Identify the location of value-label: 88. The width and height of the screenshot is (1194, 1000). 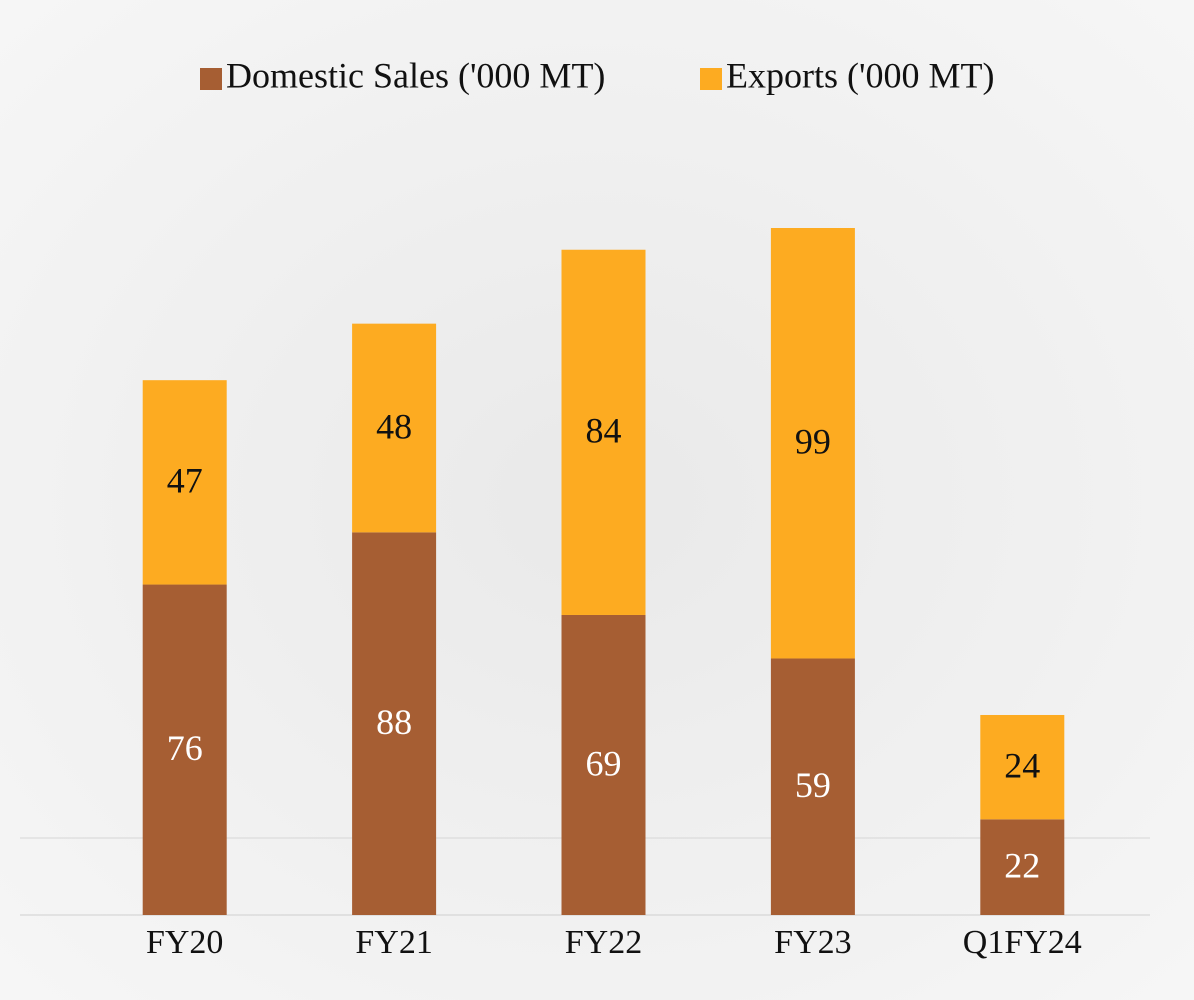
(394, 722).